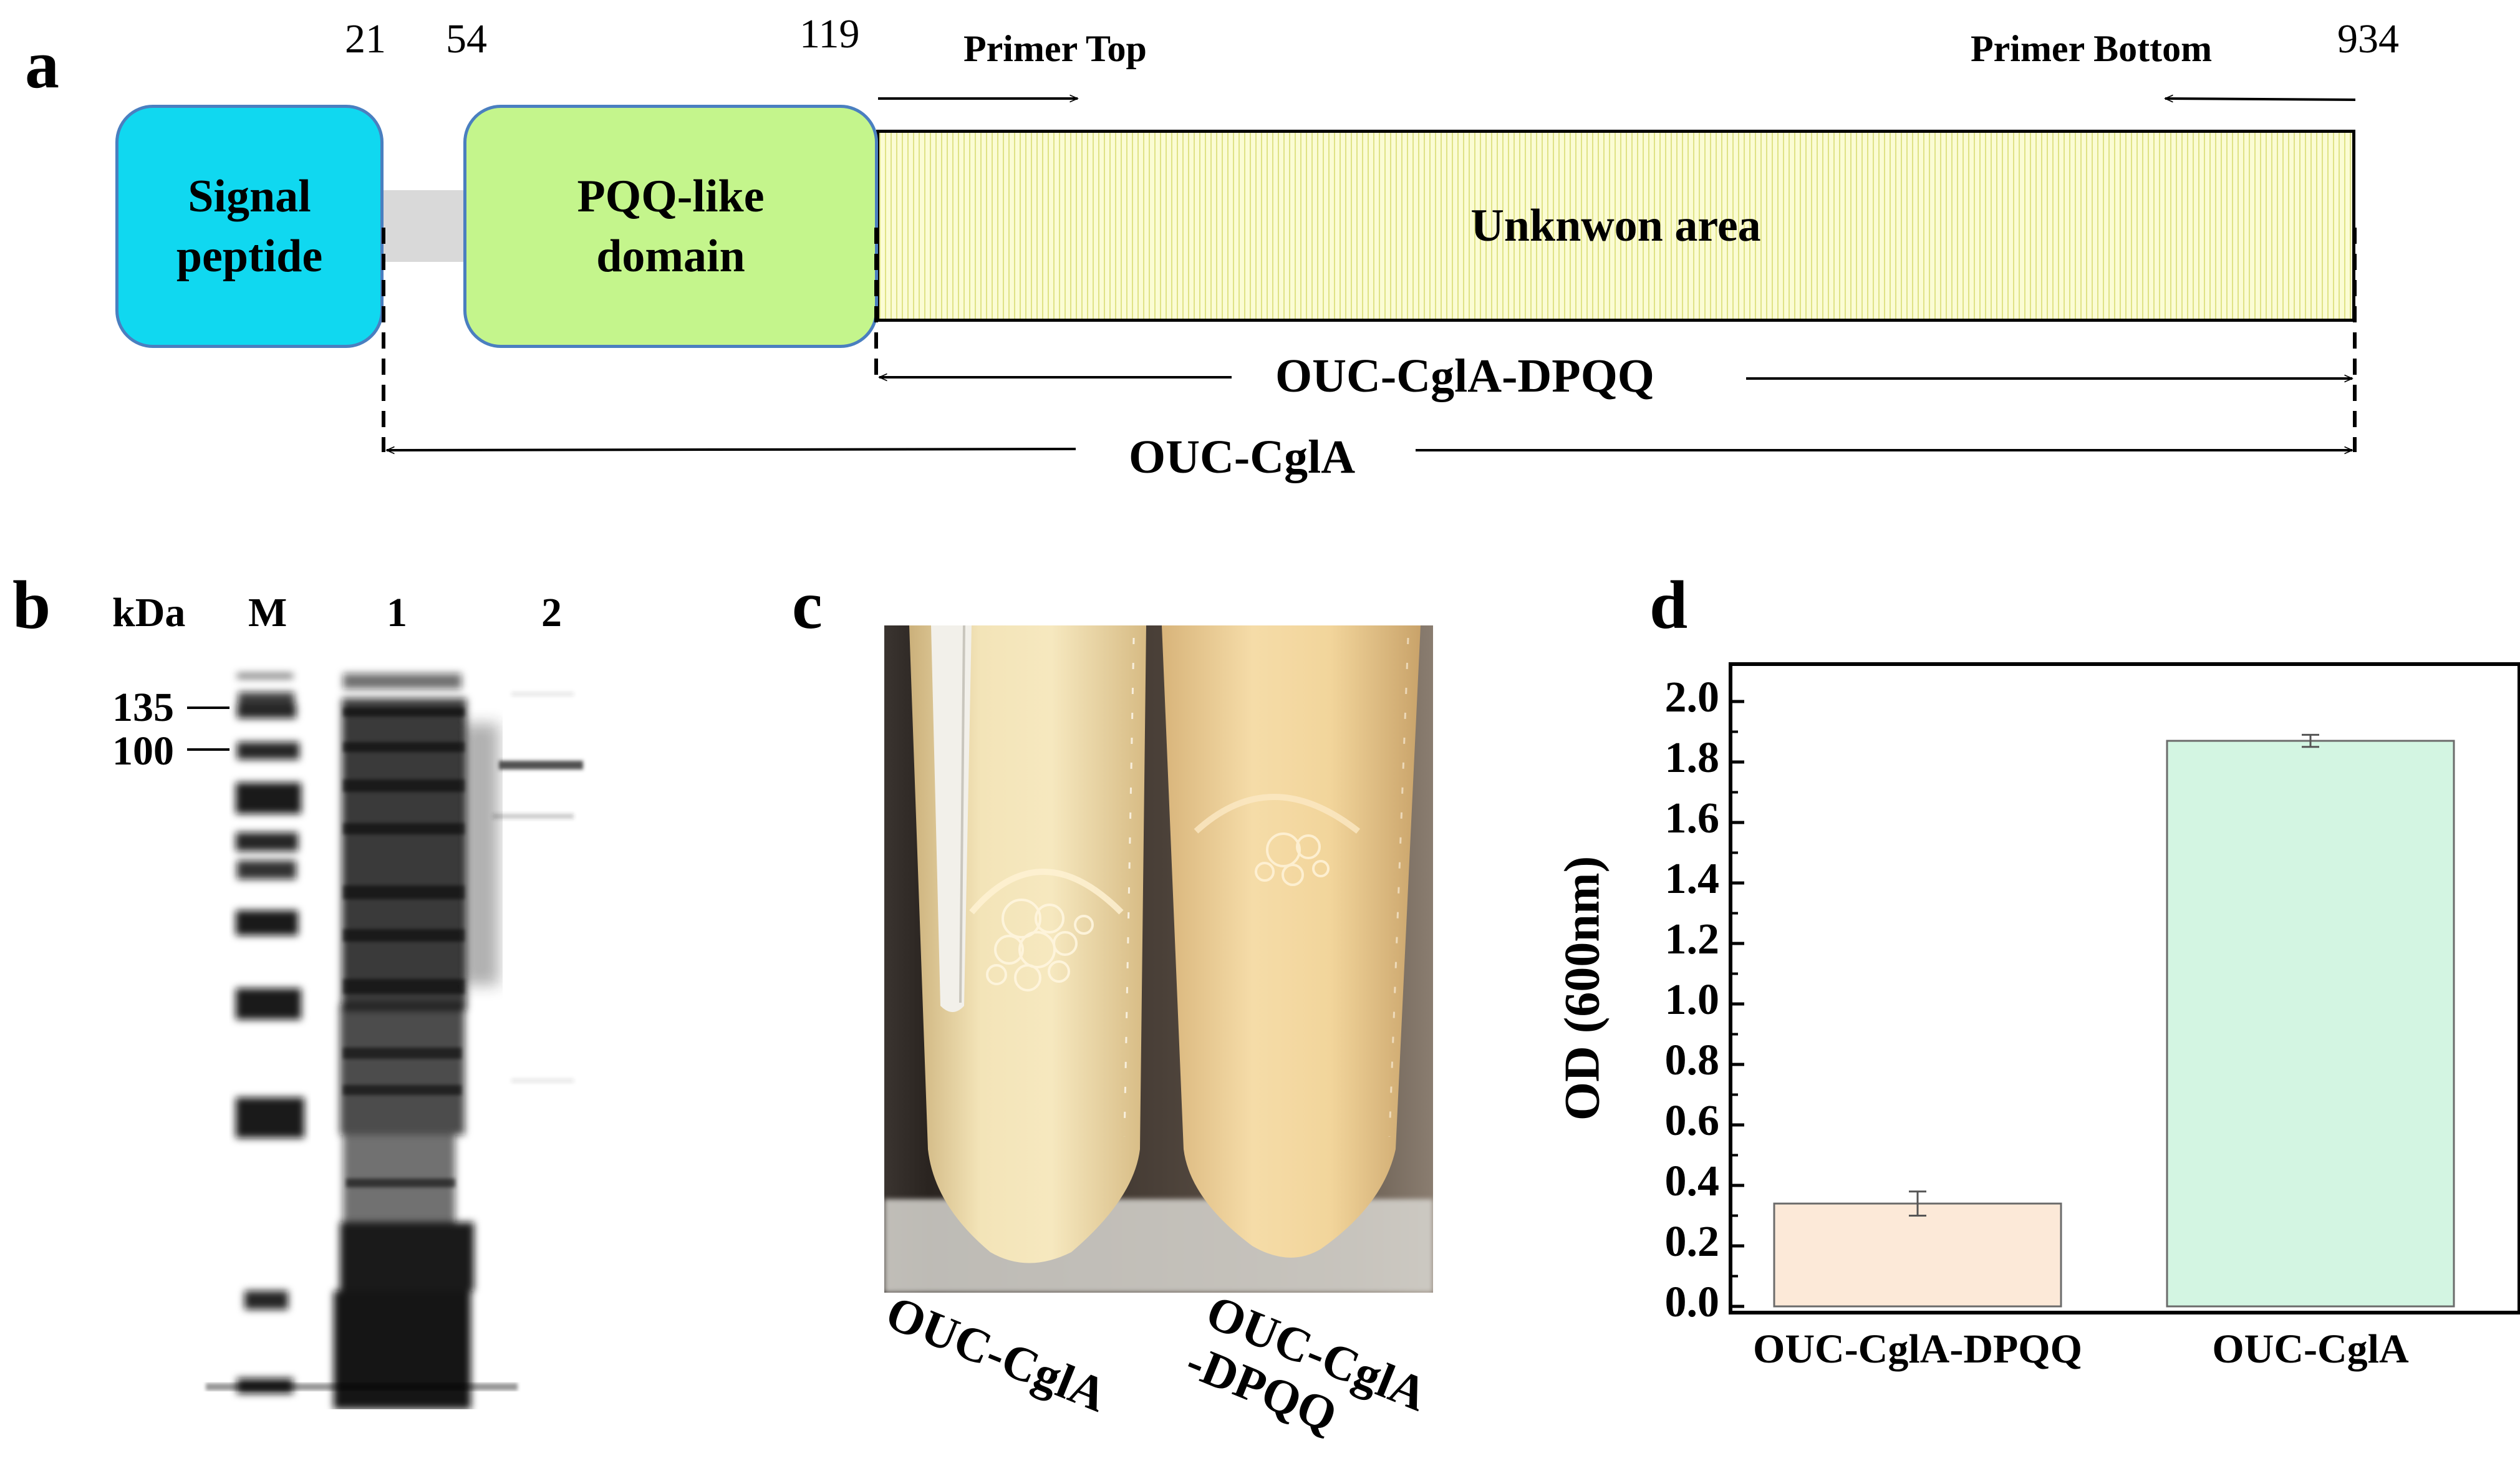 The height and width of the screenshot is (1471, 2520). I want to click on y-tick-label-10: 2.0, so click(1693, 697).